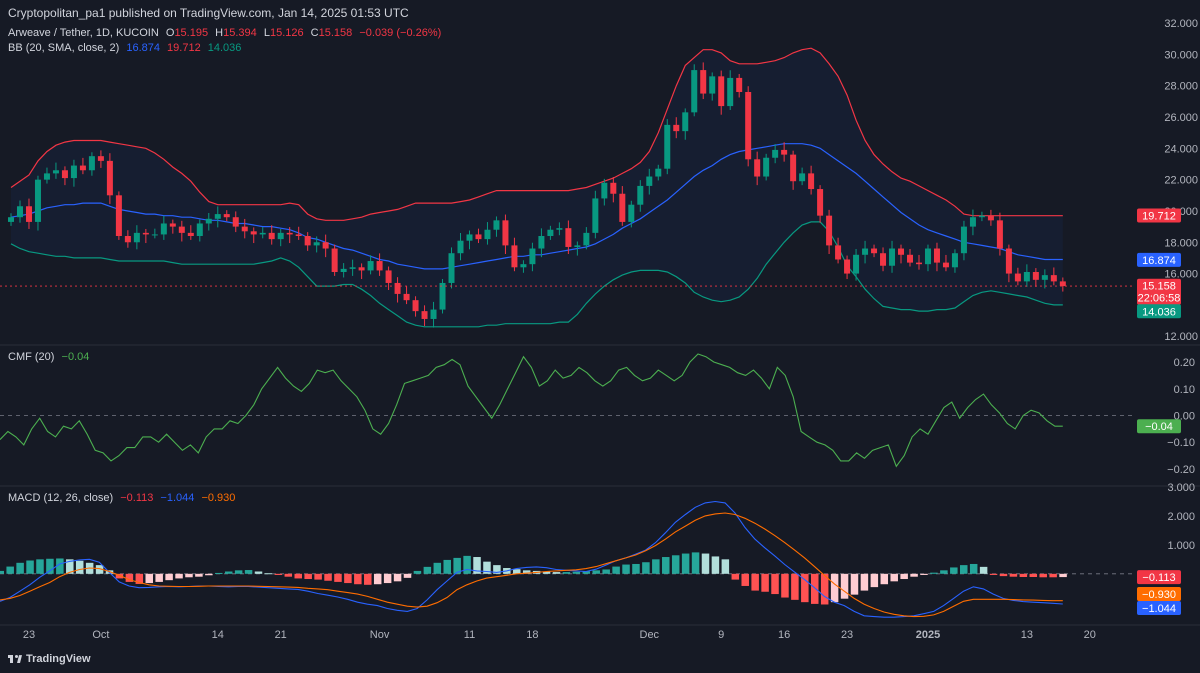 This screenshot has width=1200, height=673. I want to click on cmf-value: −0.04, so click(75, 357).